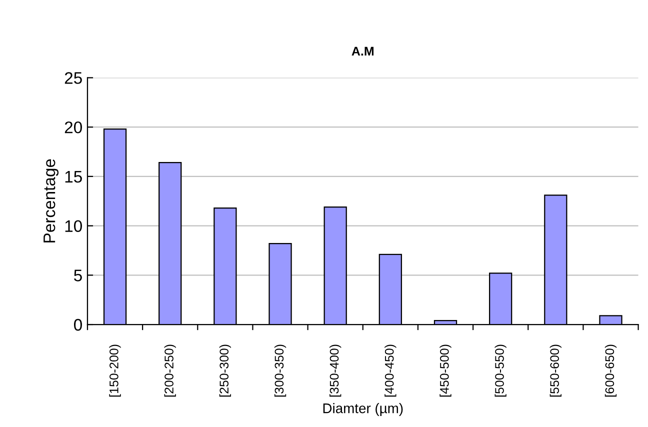  What do you see at coordinates (73, 177) in the screenshot?
I see `y-tick-label: 15` at bounding box center [73, 177].